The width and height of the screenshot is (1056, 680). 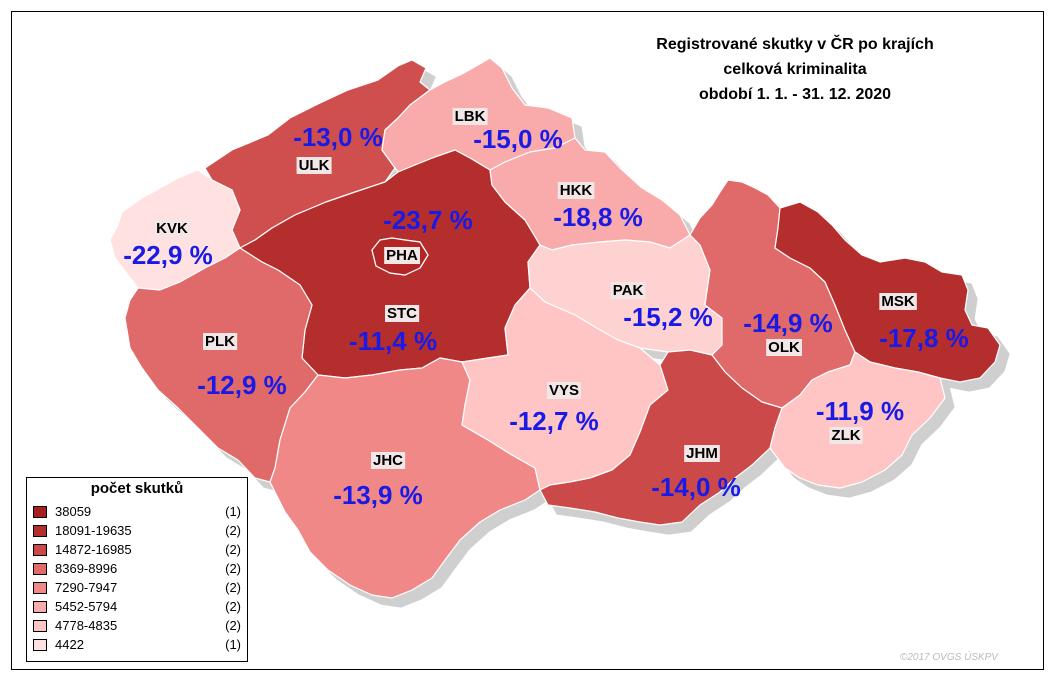 I want to click on region-change-olk: -14,9 %, so click(x=788, y=323).